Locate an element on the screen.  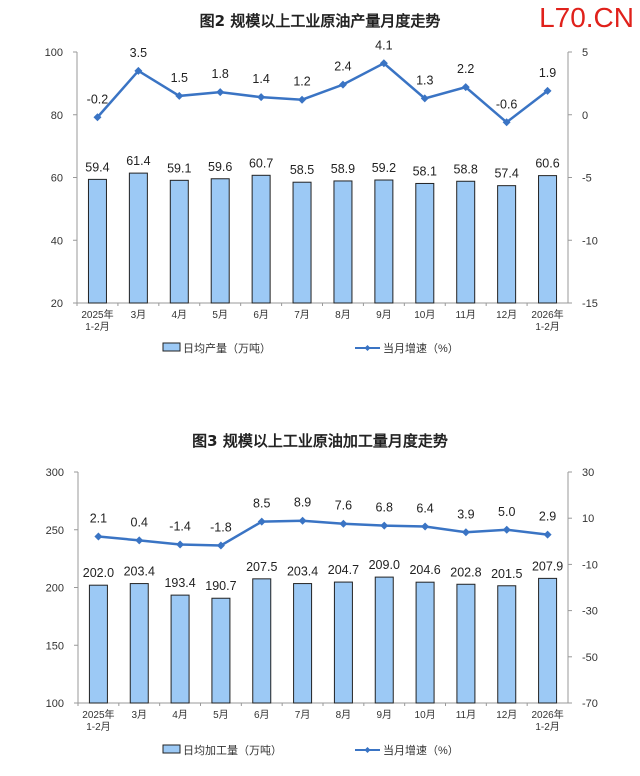
line-value-label: 2.2 is located at coordinates (465, 69).